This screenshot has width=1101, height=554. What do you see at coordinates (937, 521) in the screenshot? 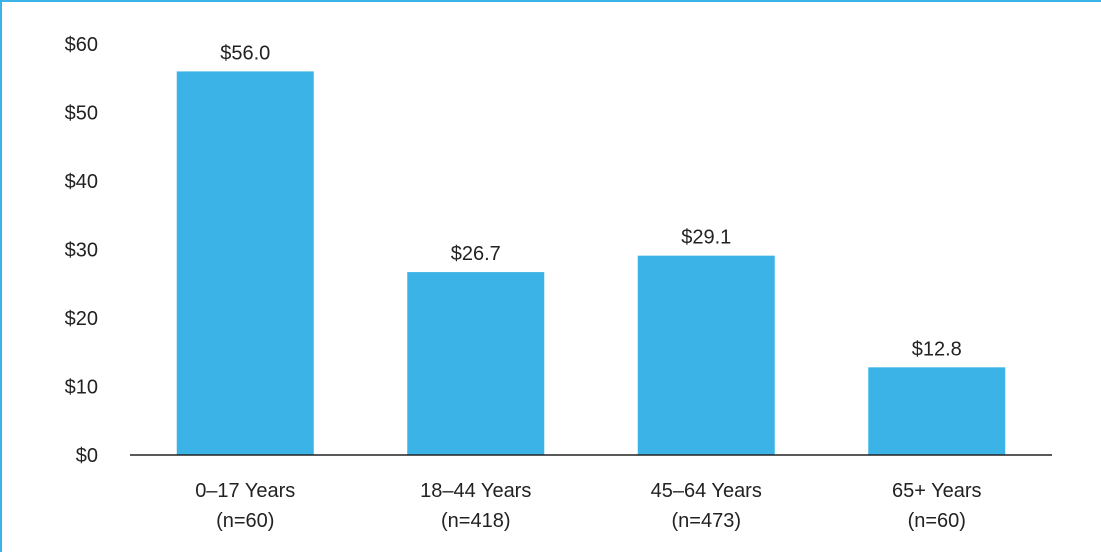
I see `x-tick-sample-size-3: (n=60)` at bounding box center [937, 521].